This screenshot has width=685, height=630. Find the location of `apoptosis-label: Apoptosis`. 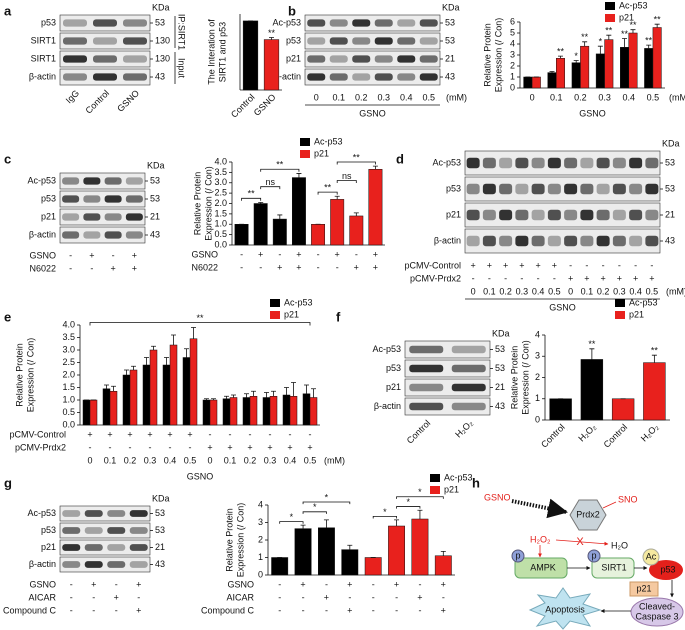

apoptosis-label: Apoptosis is located at coordinates (565, 609).